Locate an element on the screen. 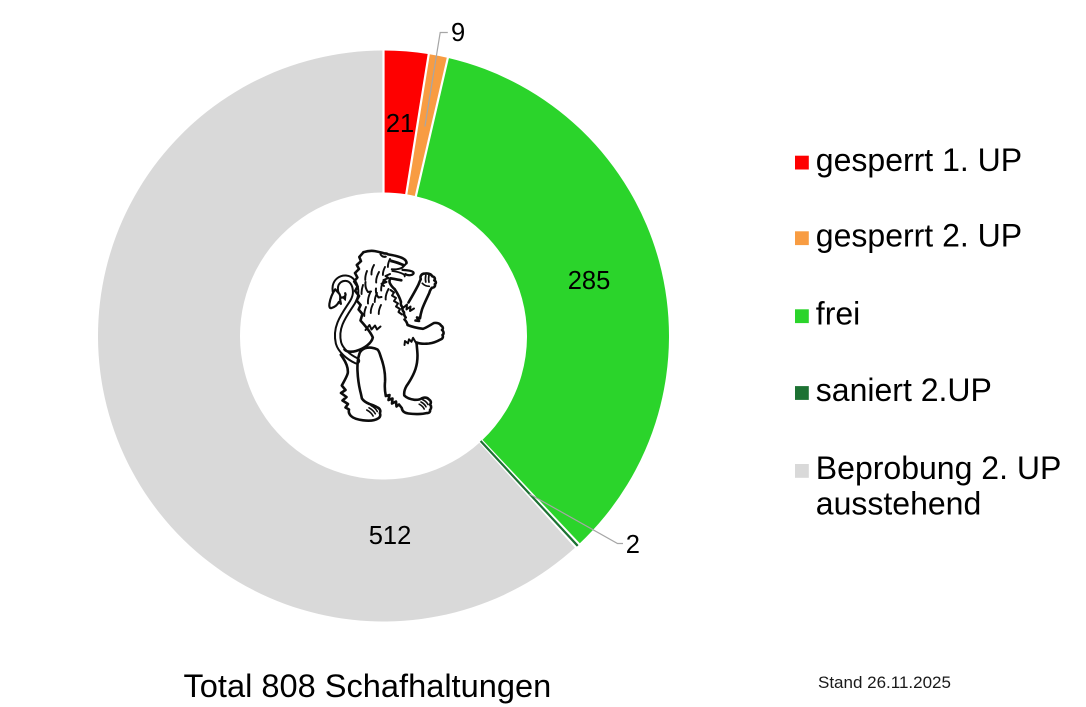 This screenshot has width=1086, height=707. svg-text: gesperrt 1. UP is located at coordinates (919, 160).